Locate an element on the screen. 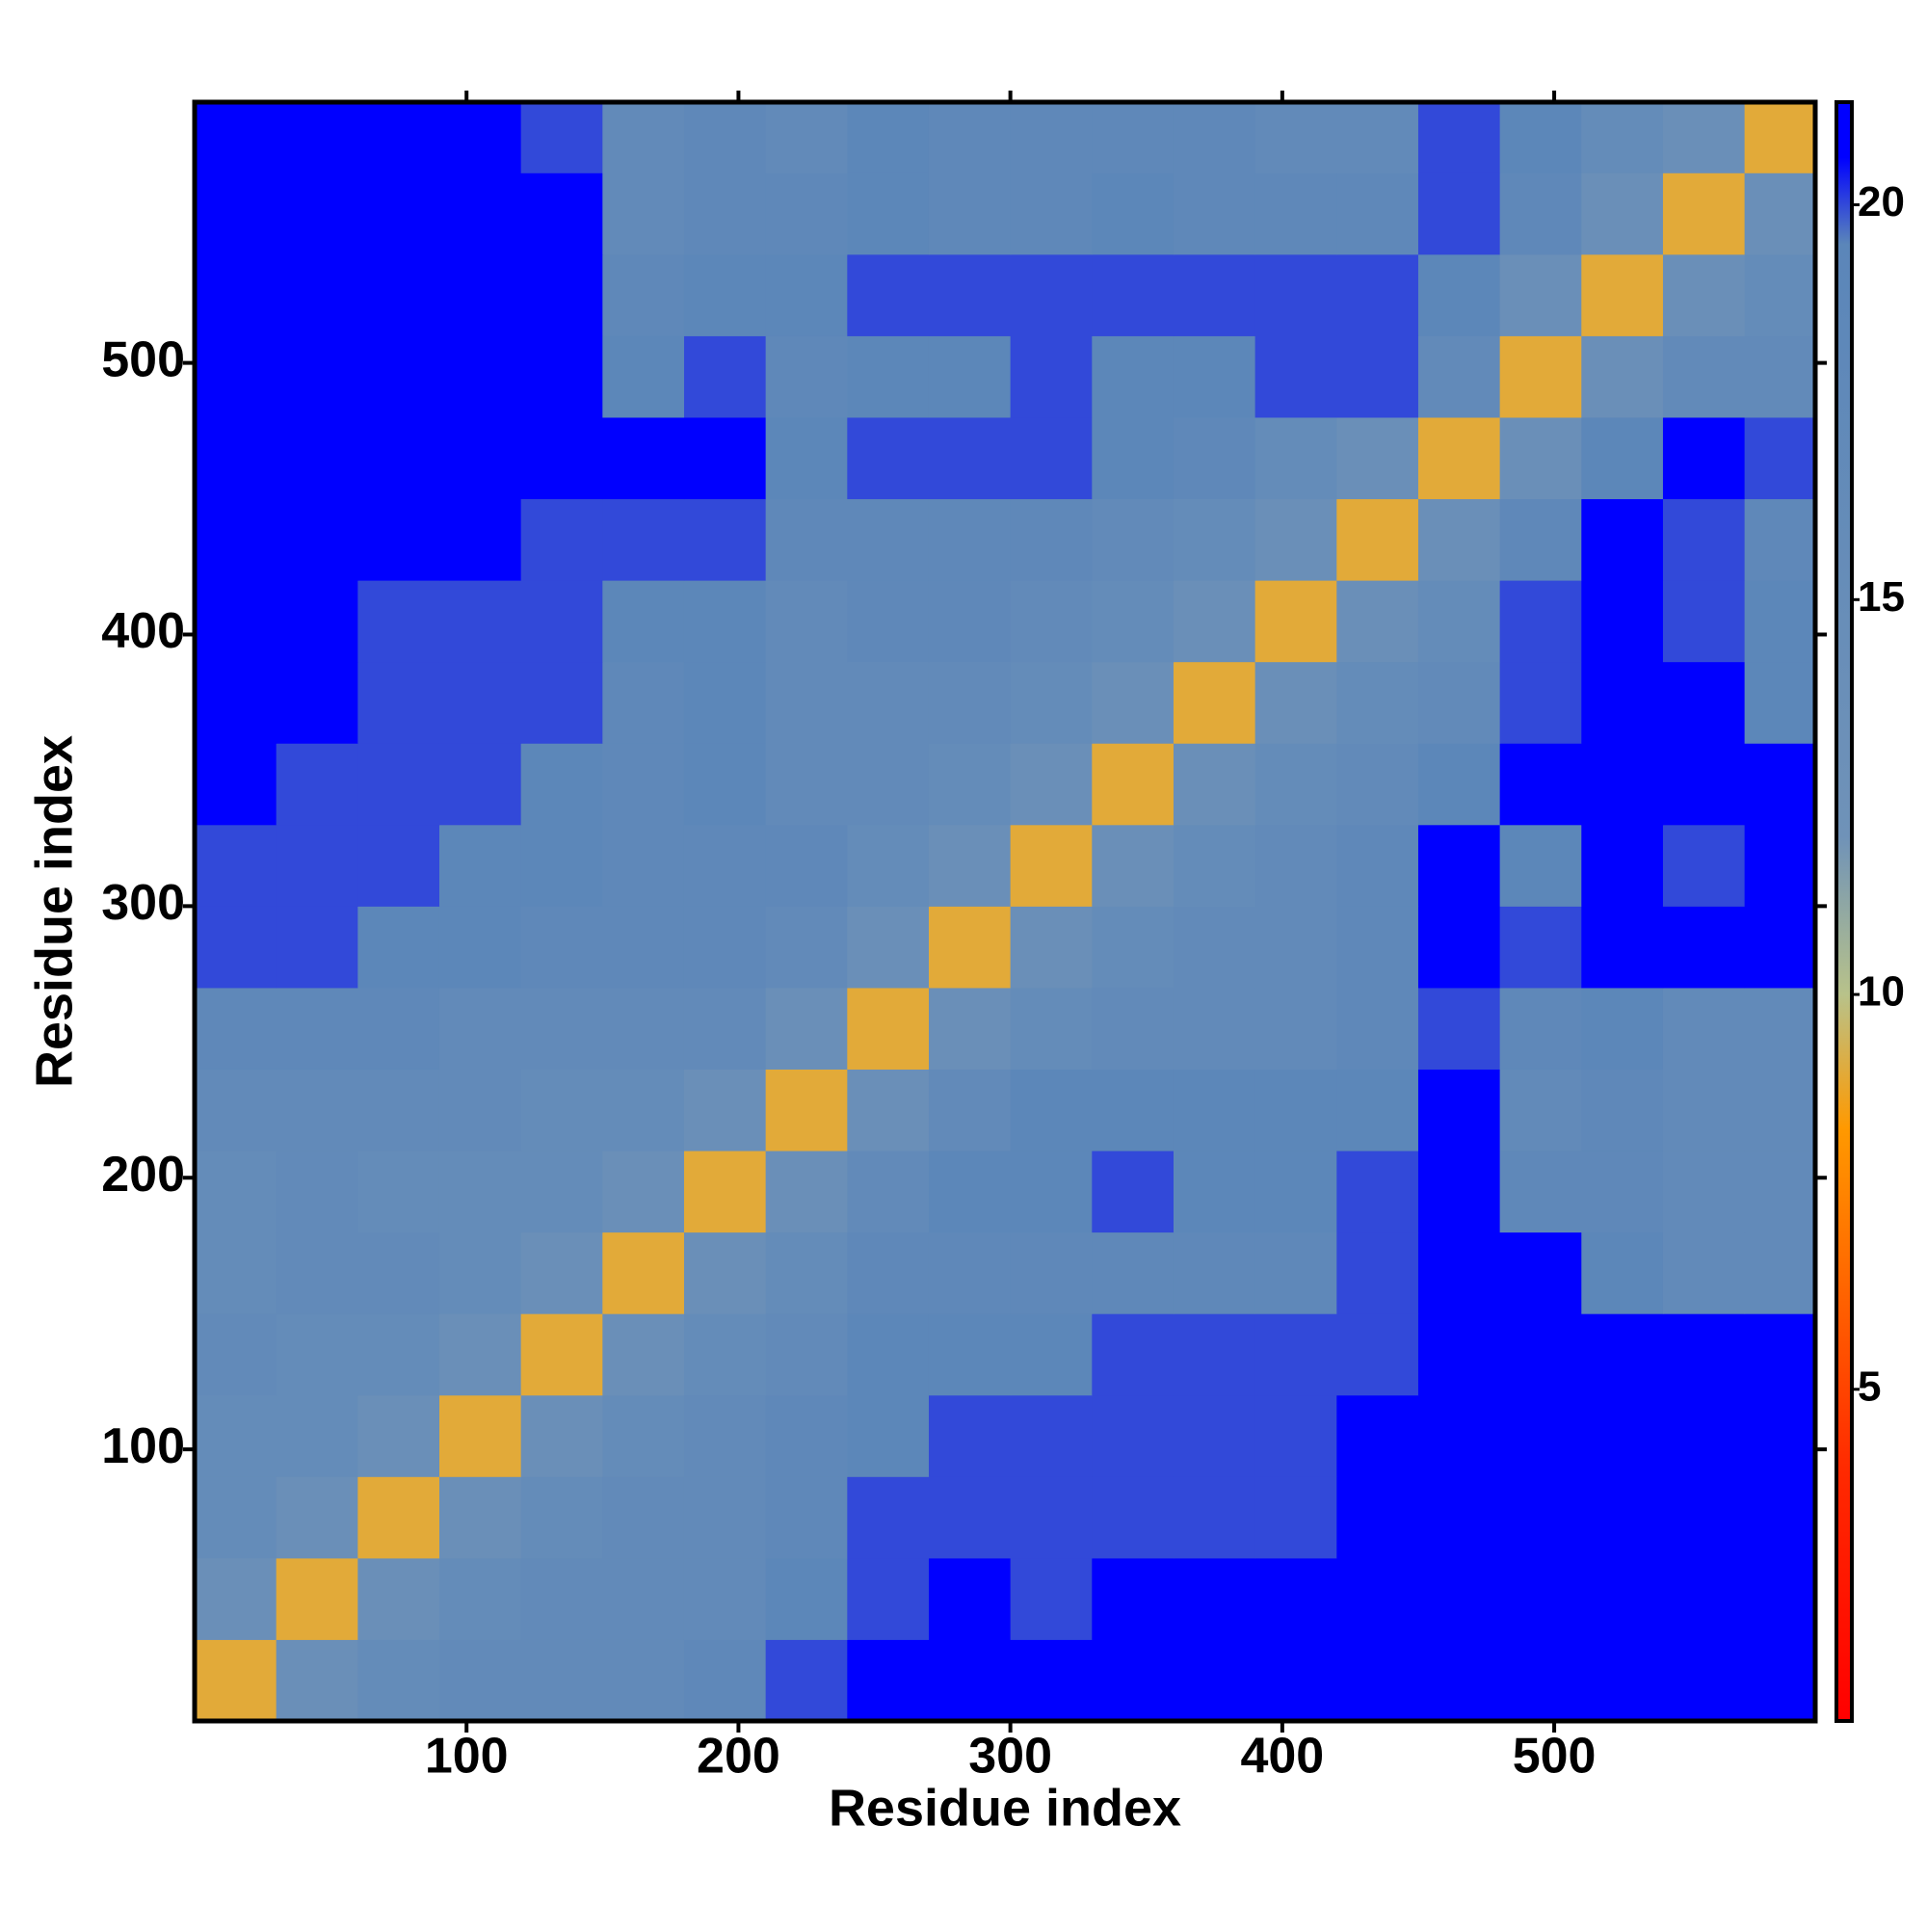 This screenshot has height=1932, width=1927. colorbar-tick-label: 10 is located at coordinates (1881, 992).